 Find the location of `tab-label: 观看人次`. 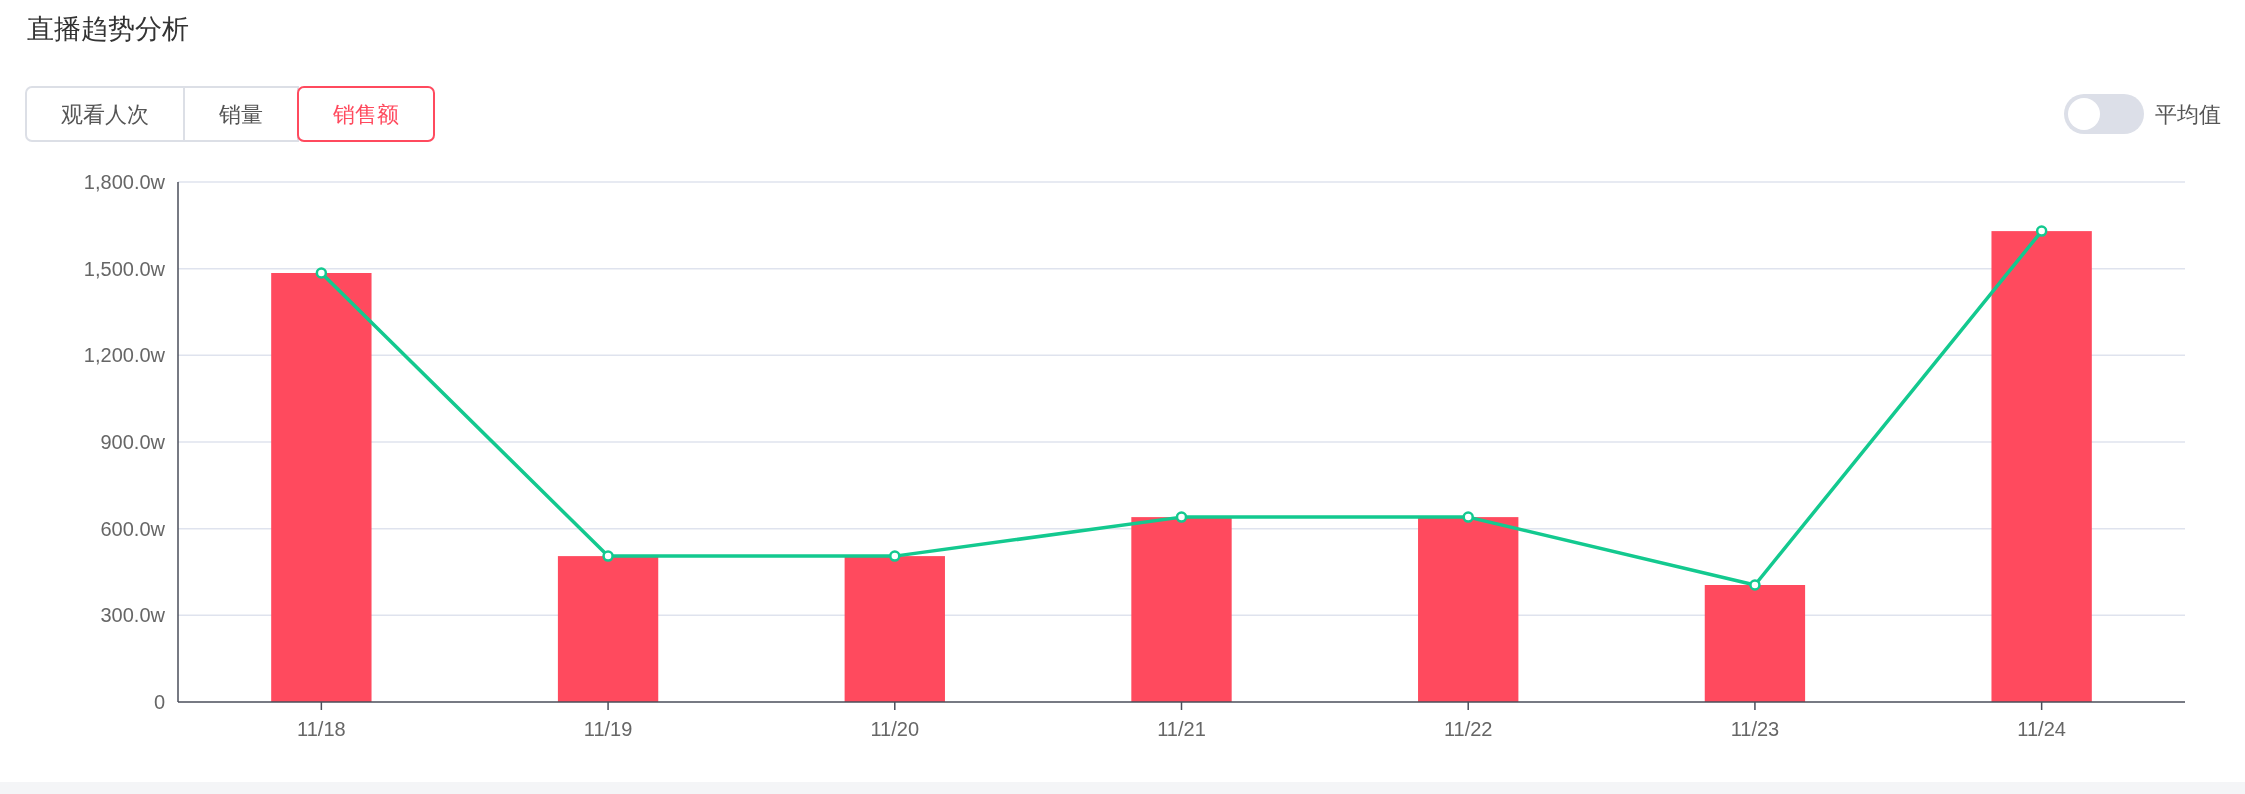

tab-label: 观看人次 is located at coordinates (105, 114).